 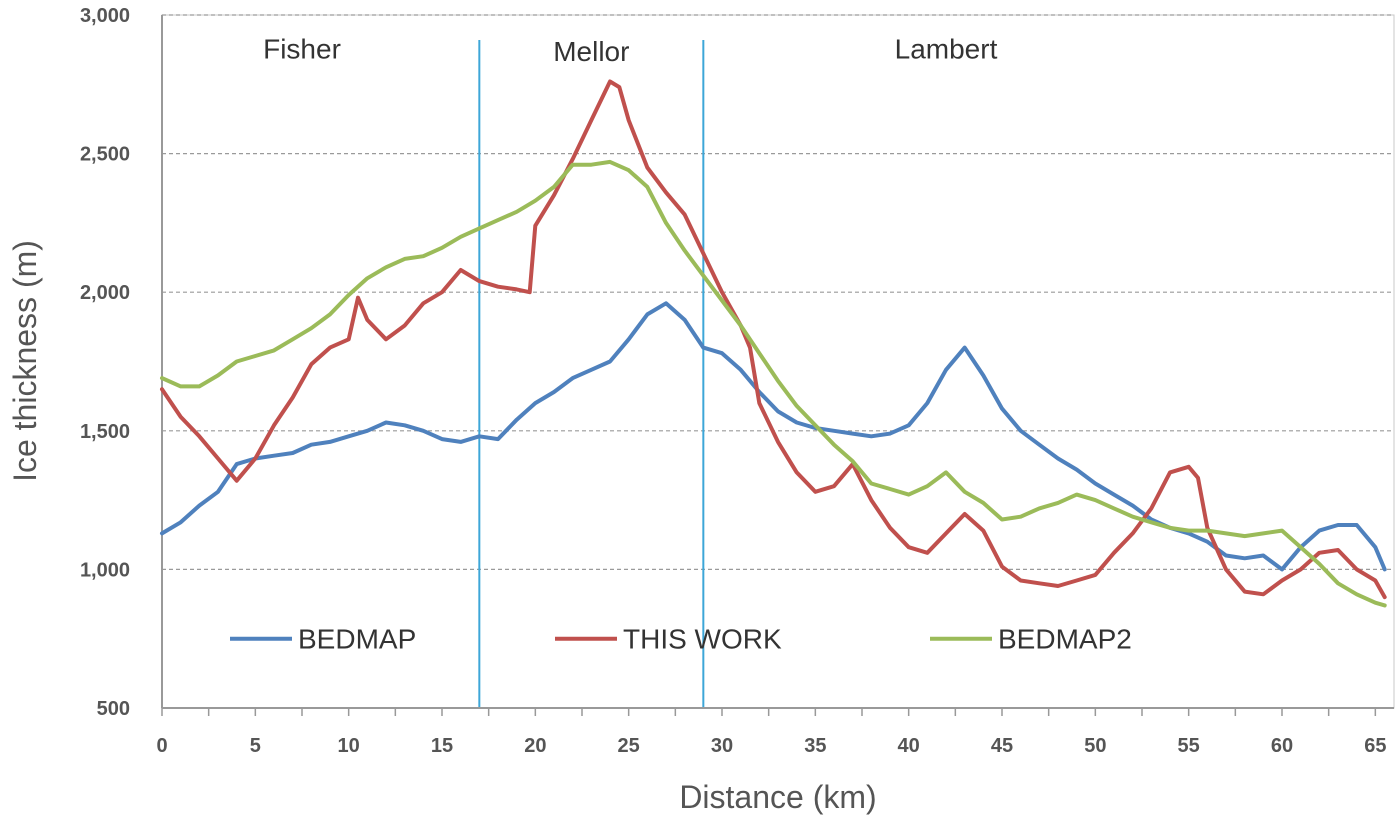 What do you see at coordinates (1375, 746) in the screenshot?
I see `x-tick-label: 65` at bounding box center [1375, 746].